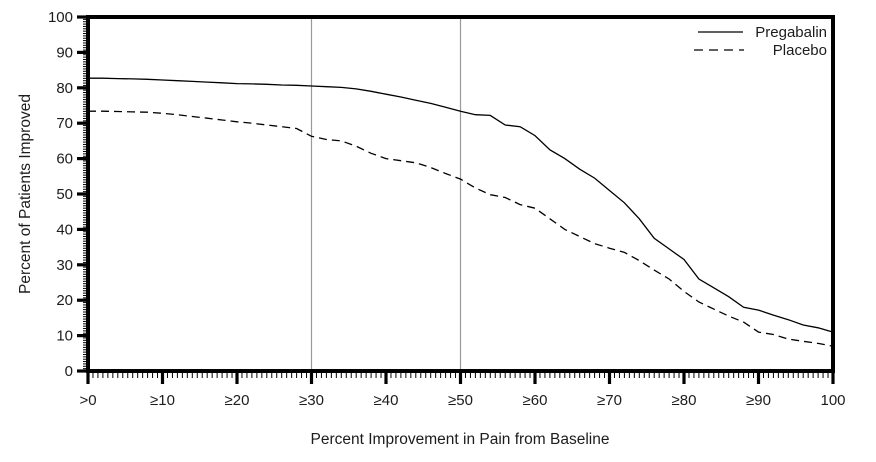 The image size is (876, 462). What do you see at coordinates (311, 400) in the screenshot?
I see `x-tick-label: ≥30` at bounding box center [311, 400].